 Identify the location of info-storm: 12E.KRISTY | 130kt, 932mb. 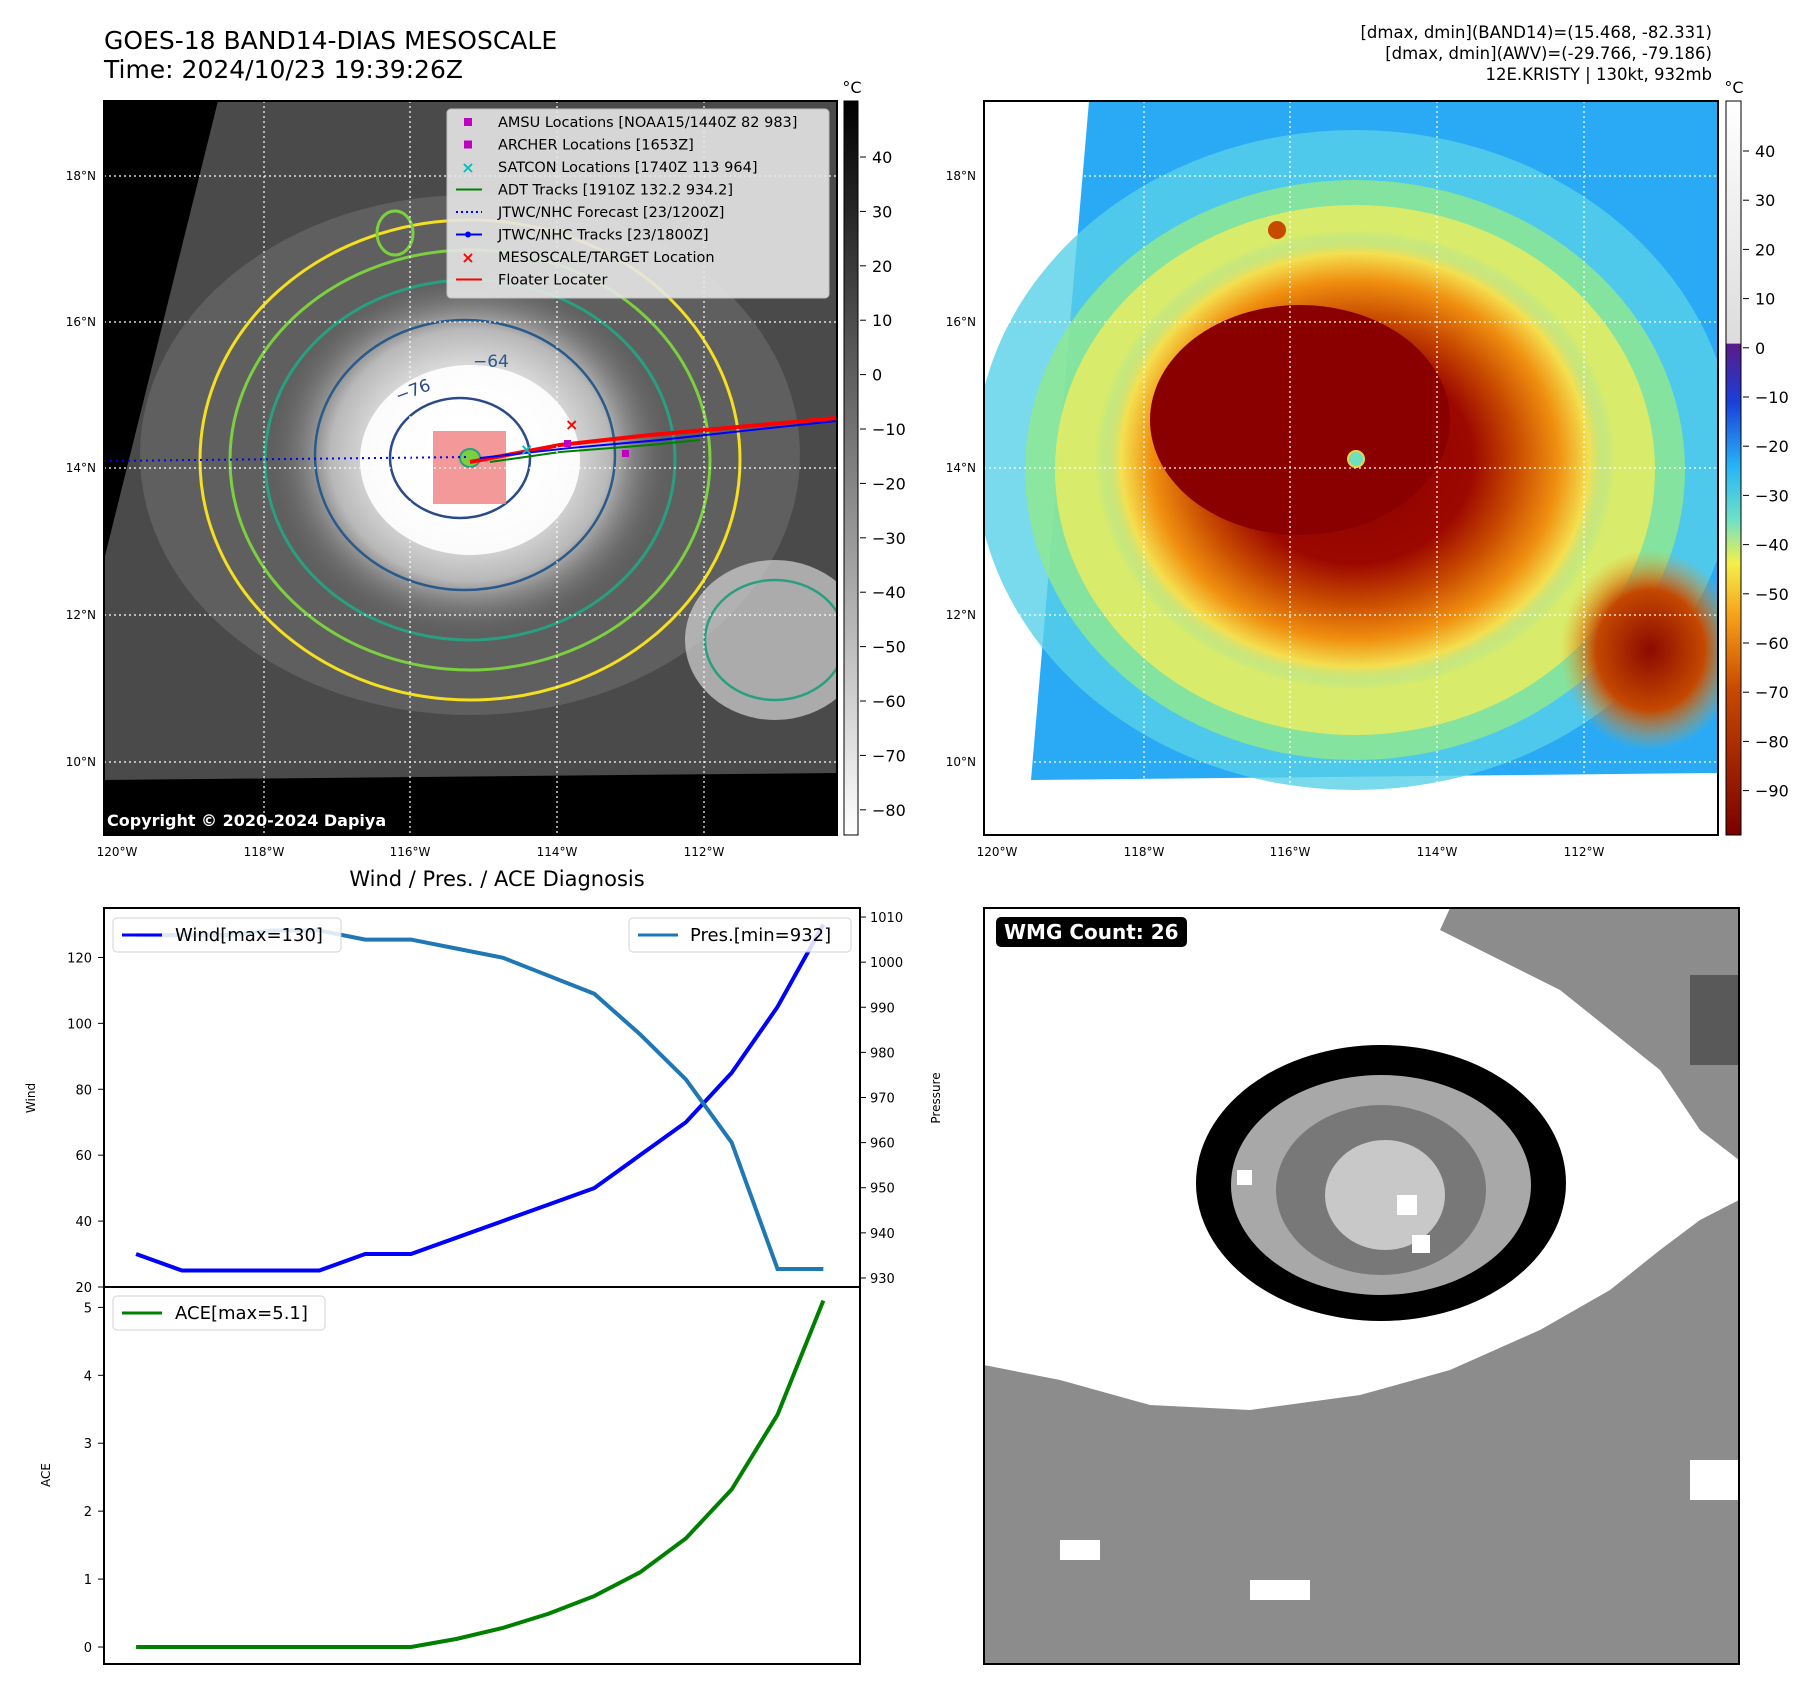
(1598, 74).